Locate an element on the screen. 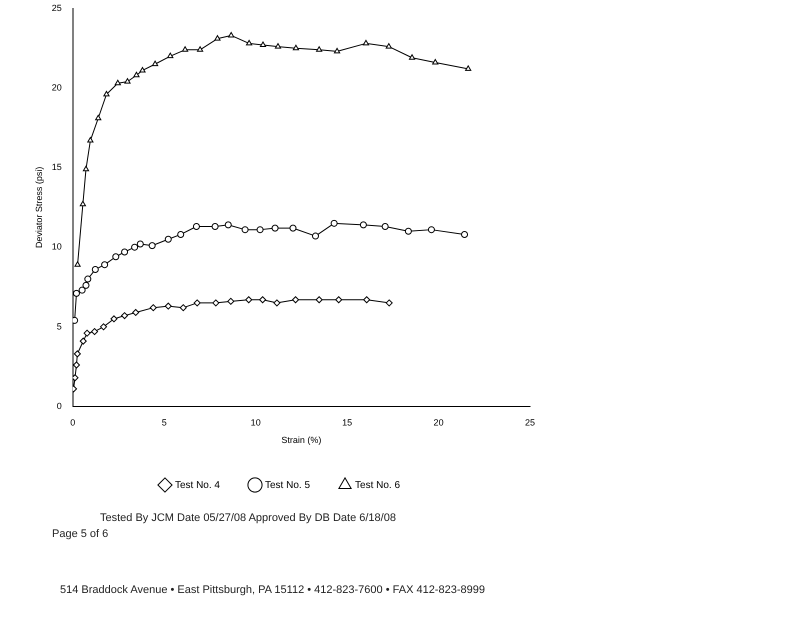 This screenshot has height=618, width=800. x-tick-label: 0 is located at coordinates (73, 422).